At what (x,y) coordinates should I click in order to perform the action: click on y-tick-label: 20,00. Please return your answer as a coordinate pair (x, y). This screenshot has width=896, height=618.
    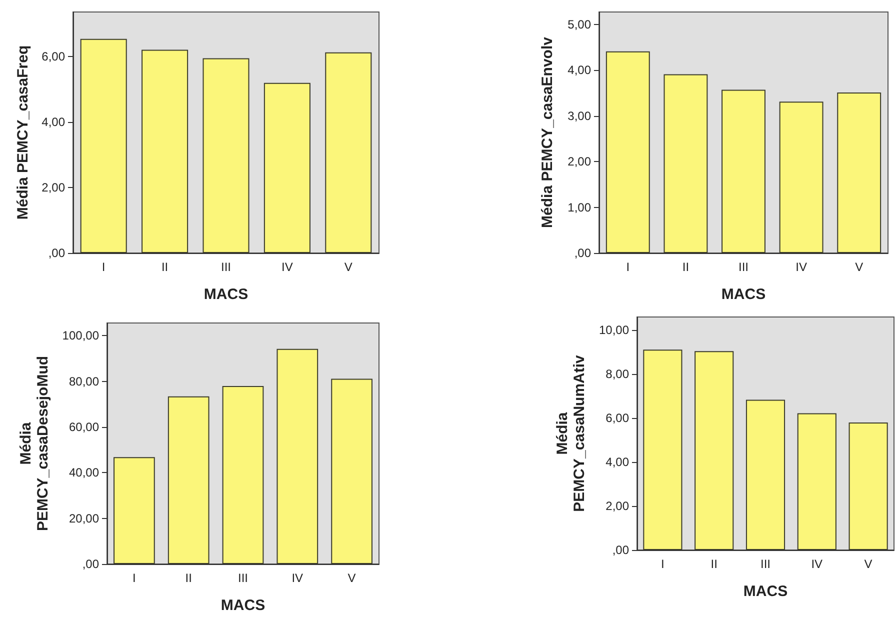
    Looking at the image, I should click on (84, 518).